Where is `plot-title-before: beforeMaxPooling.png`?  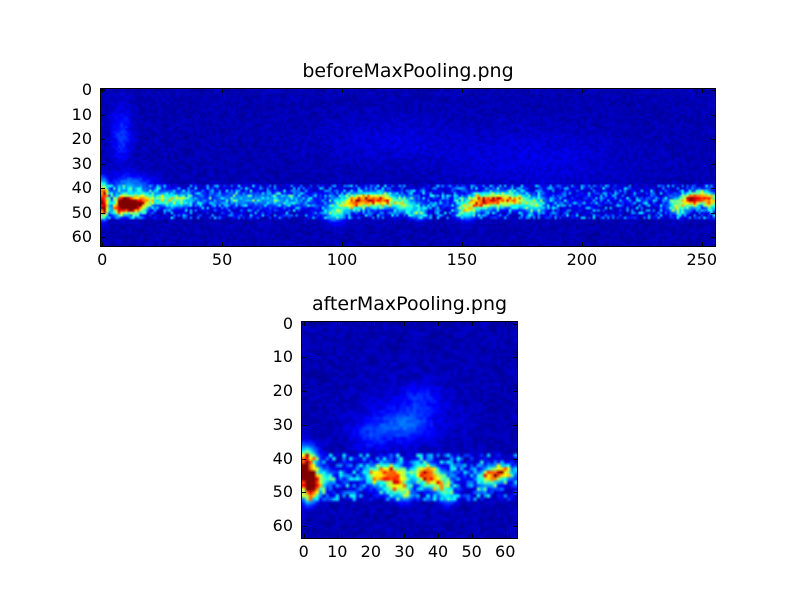
plot-title-before: beforeMaxPooling.png is located at coordinates (408, 71).